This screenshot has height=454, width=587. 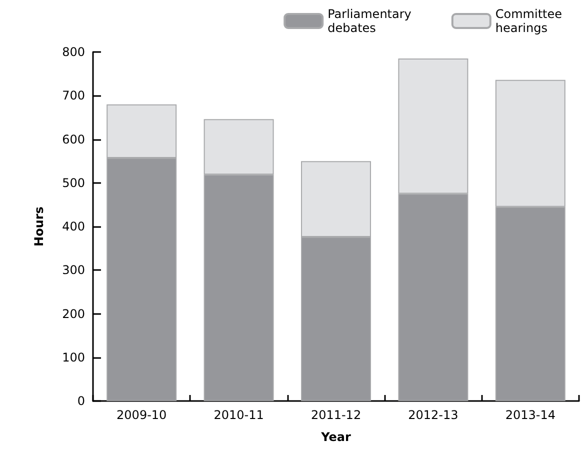 I want to click on legend-label: Parliamentary debates, so click(x=370, y=21).